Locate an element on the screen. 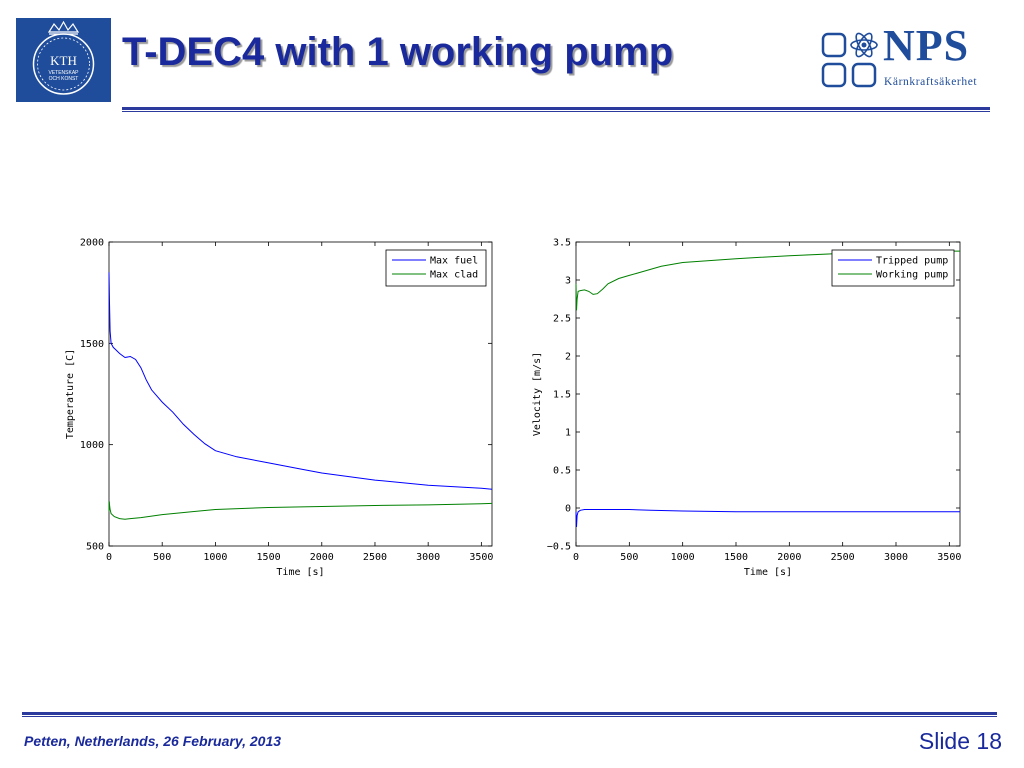 This screenshot has height=768, width=1024. plot-frame is located at coordinates (300, 394).